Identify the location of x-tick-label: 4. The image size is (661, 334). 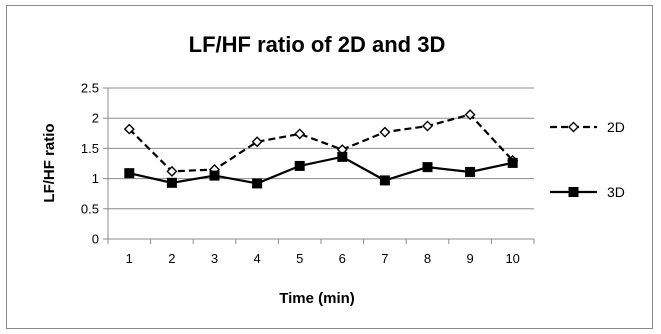
(256, 258).